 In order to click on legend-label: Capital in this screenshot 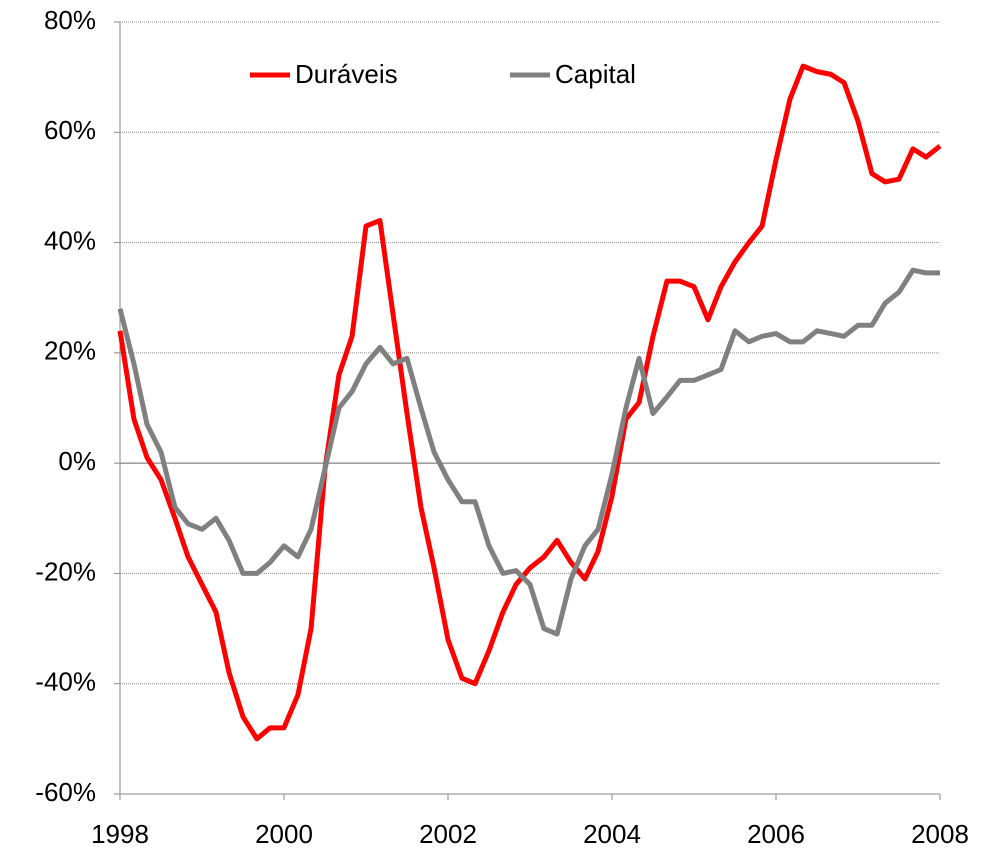, I will do `click(595, 74)`.